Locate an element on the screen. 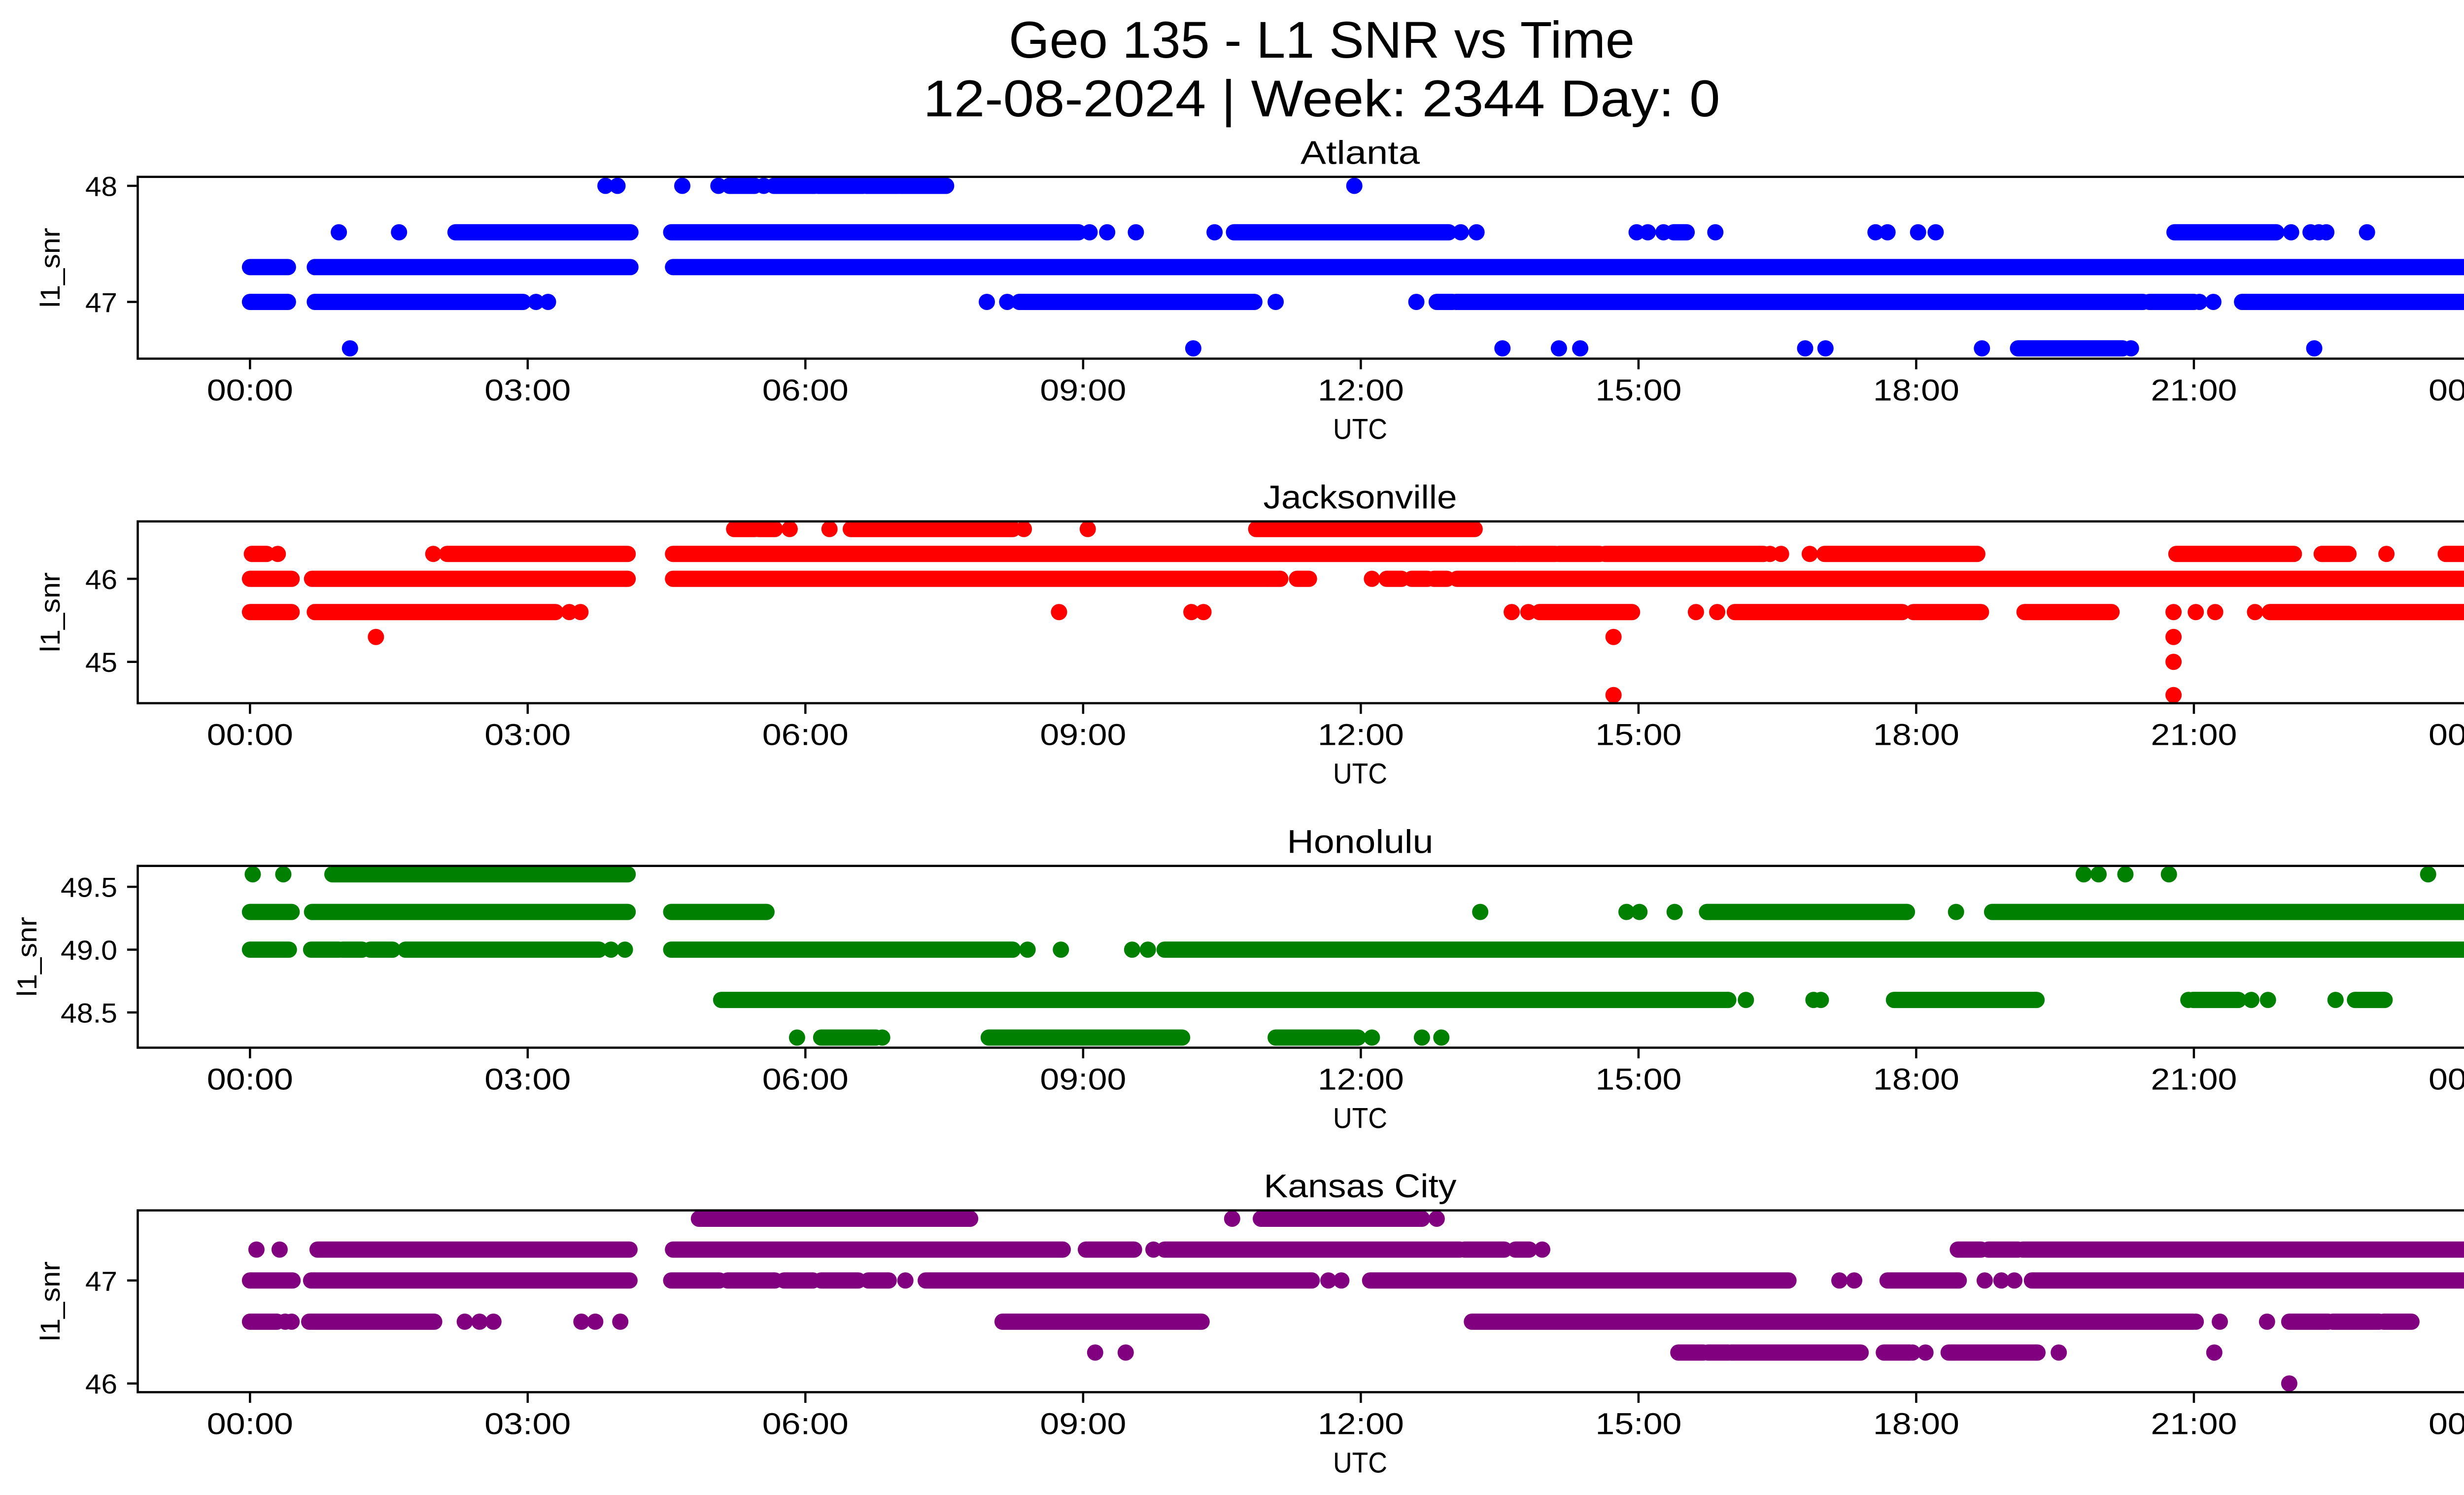 The height and width of the screenshot is (1495, 2464). svg-text: 12-08-2024 | Week: 2344 Day: 0 is located at coordinates (1322, 99).